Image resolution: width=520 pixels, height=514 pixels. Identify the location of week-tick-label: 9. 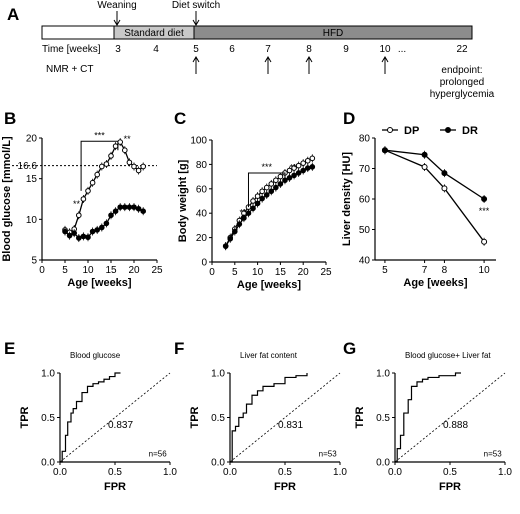
(346, 49).